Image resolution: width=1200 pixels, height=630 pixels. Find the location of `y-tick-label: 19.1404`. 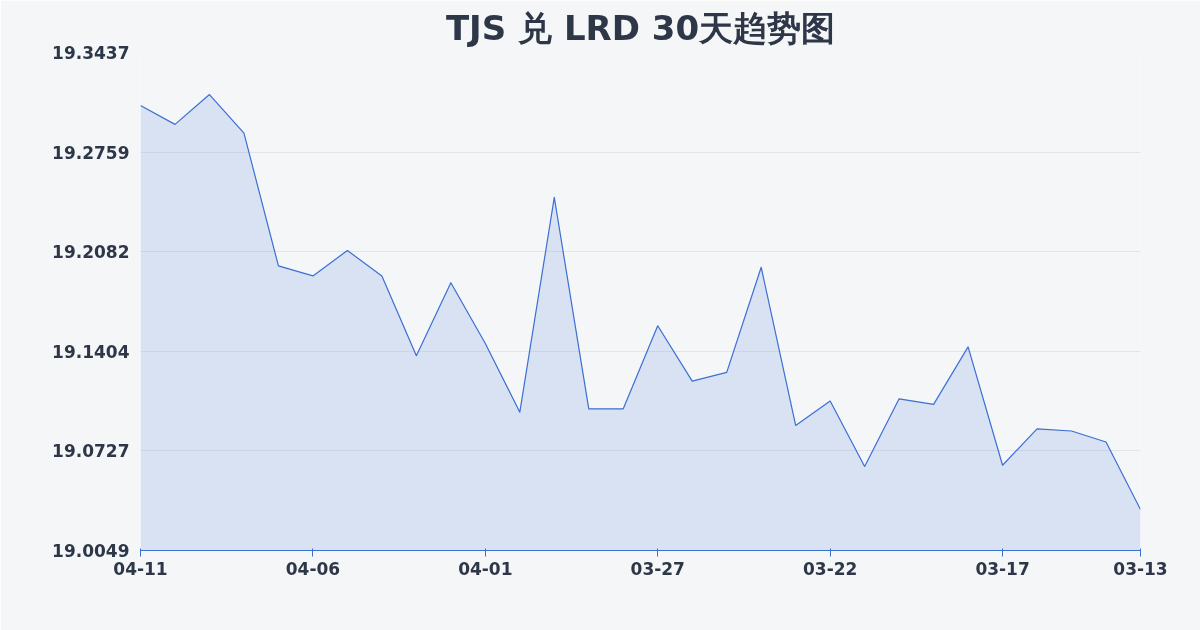

y-tick-label: 19.1404 is located at coordinates (91, 351).